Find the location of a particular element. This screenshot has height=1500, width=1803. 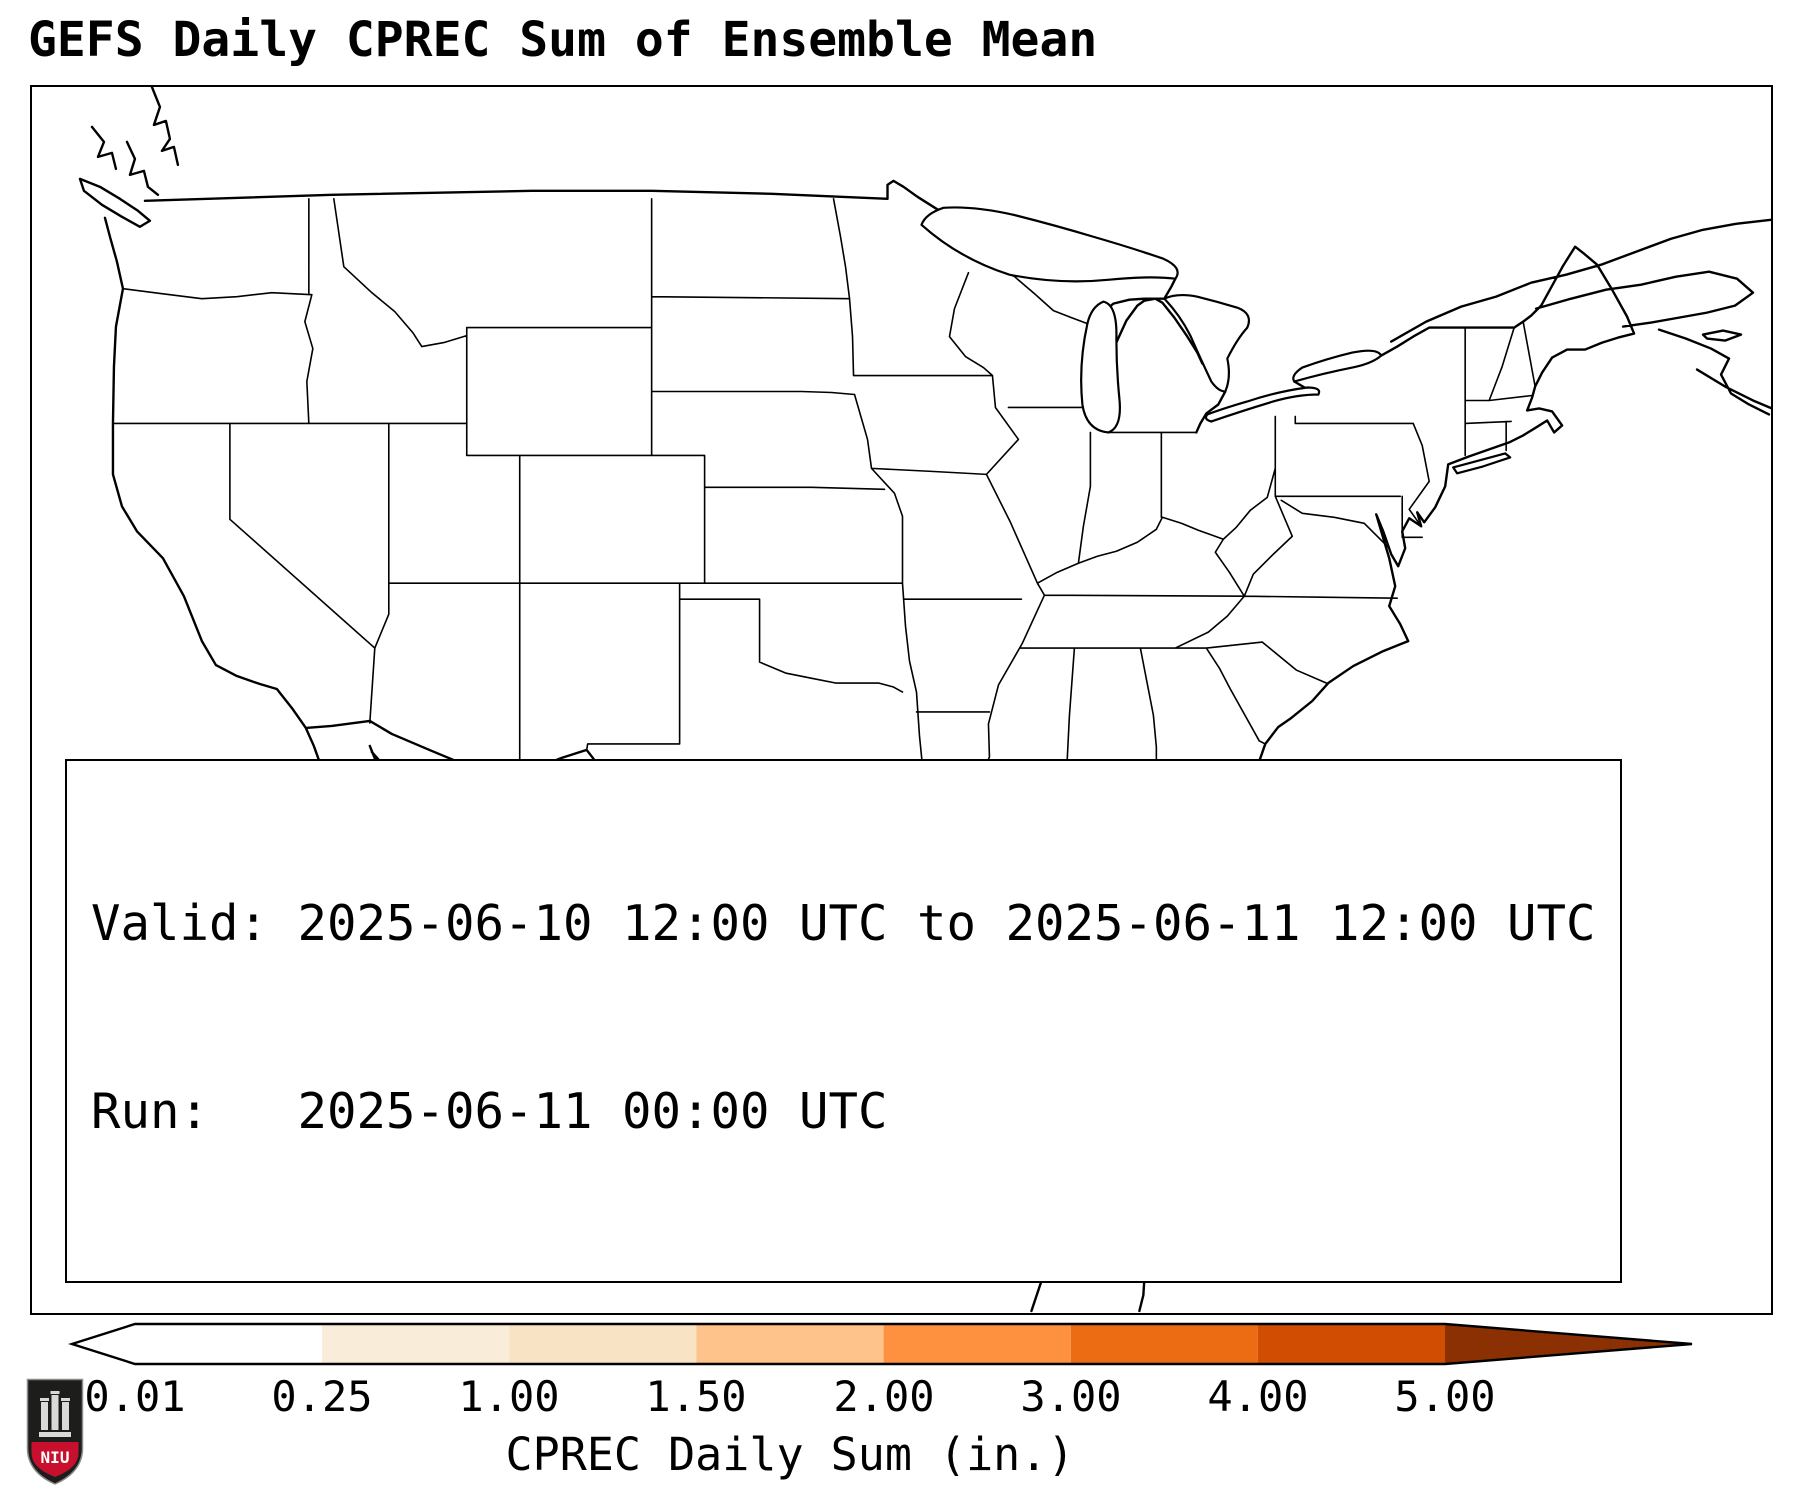

colorbar-tick-label: 1.00 is located at coordinates (509, 1396).